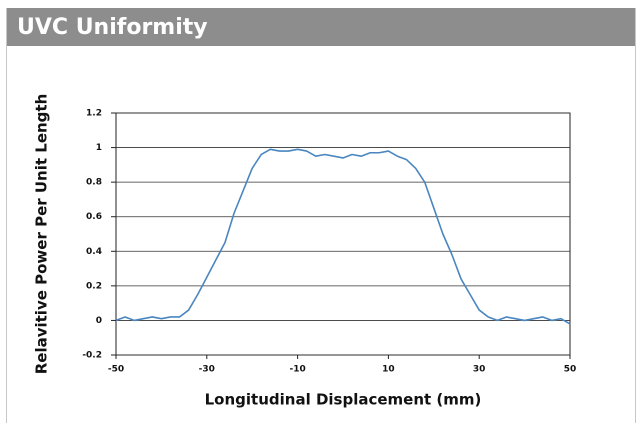 This screenshot has width=644, height=423. I want to click on y-axis-title: Relavitive Power Per Unit Length, so click(42, 234).